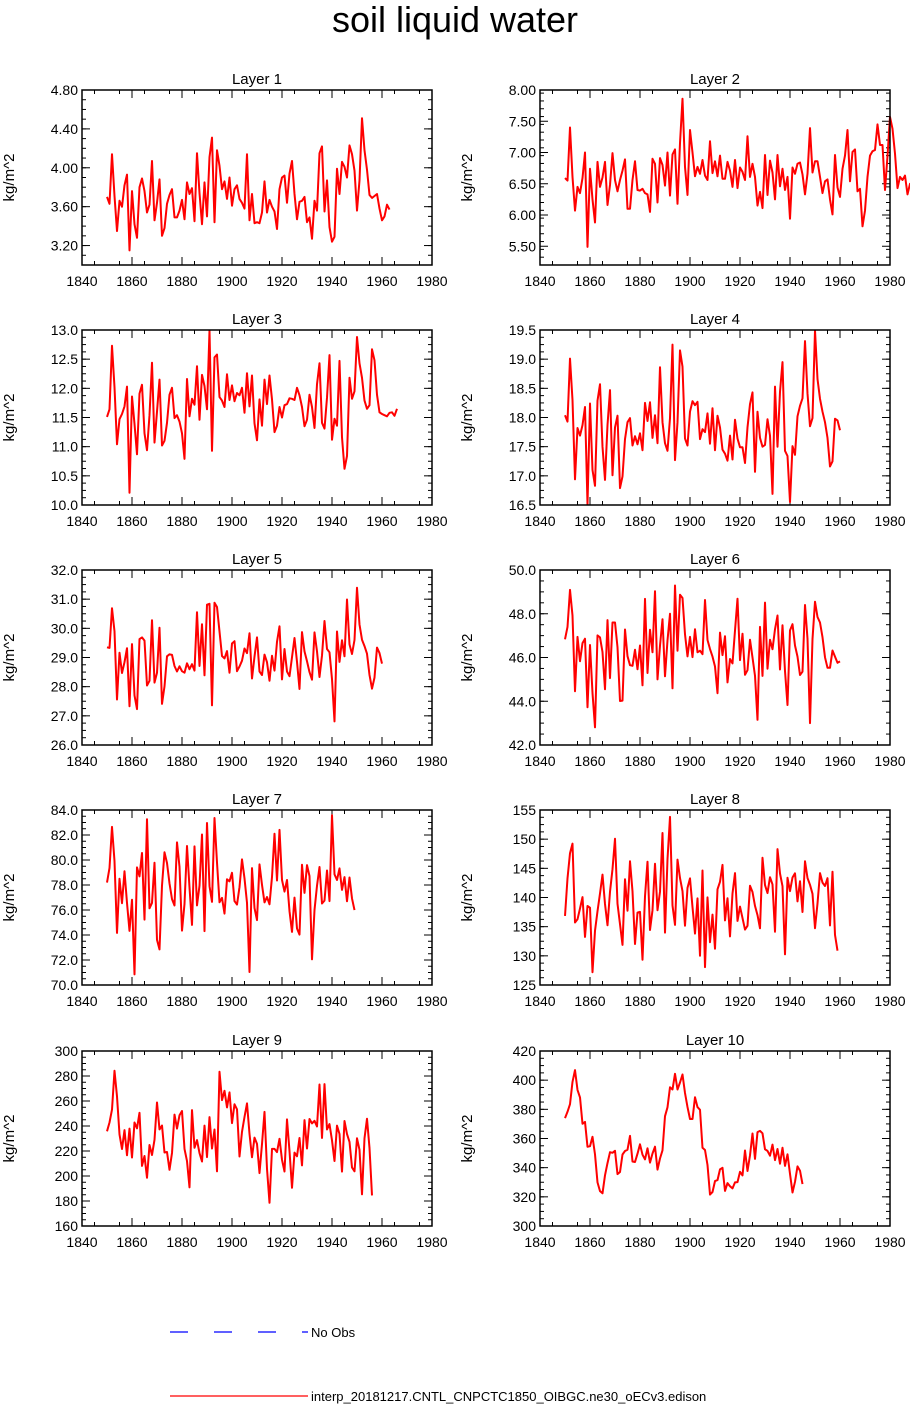 The image size is (910, 1406). I want to click on y-tick-label: 78.0, so click(64, 885).